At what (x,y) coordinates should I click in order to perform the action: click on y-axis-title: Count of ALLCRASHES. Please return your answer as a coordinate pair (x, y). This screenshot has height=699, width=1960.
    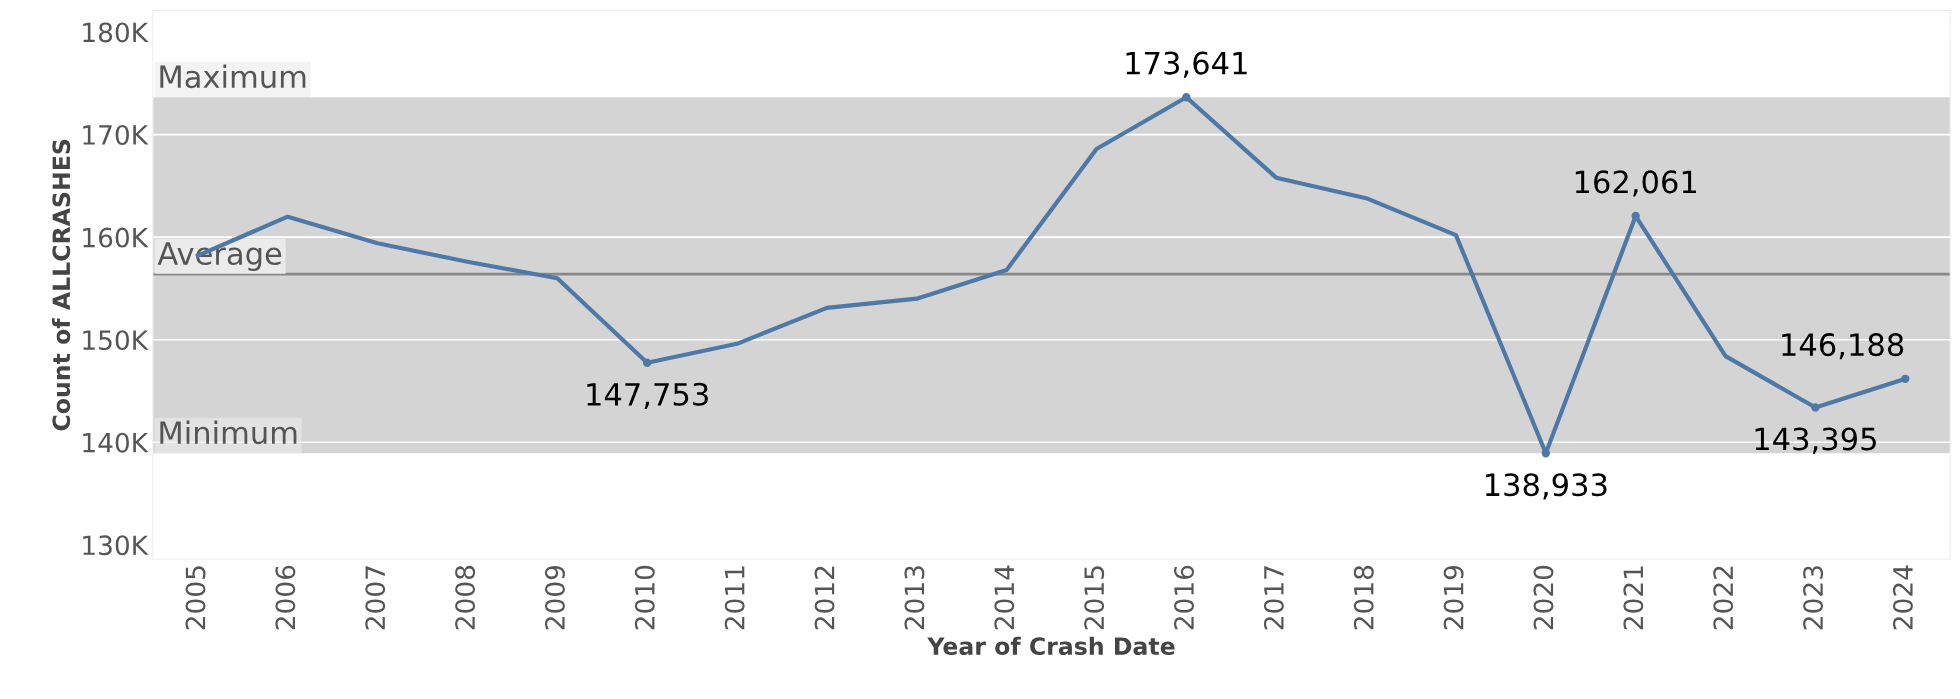
    Looking at the image, I should click on (61, 285).